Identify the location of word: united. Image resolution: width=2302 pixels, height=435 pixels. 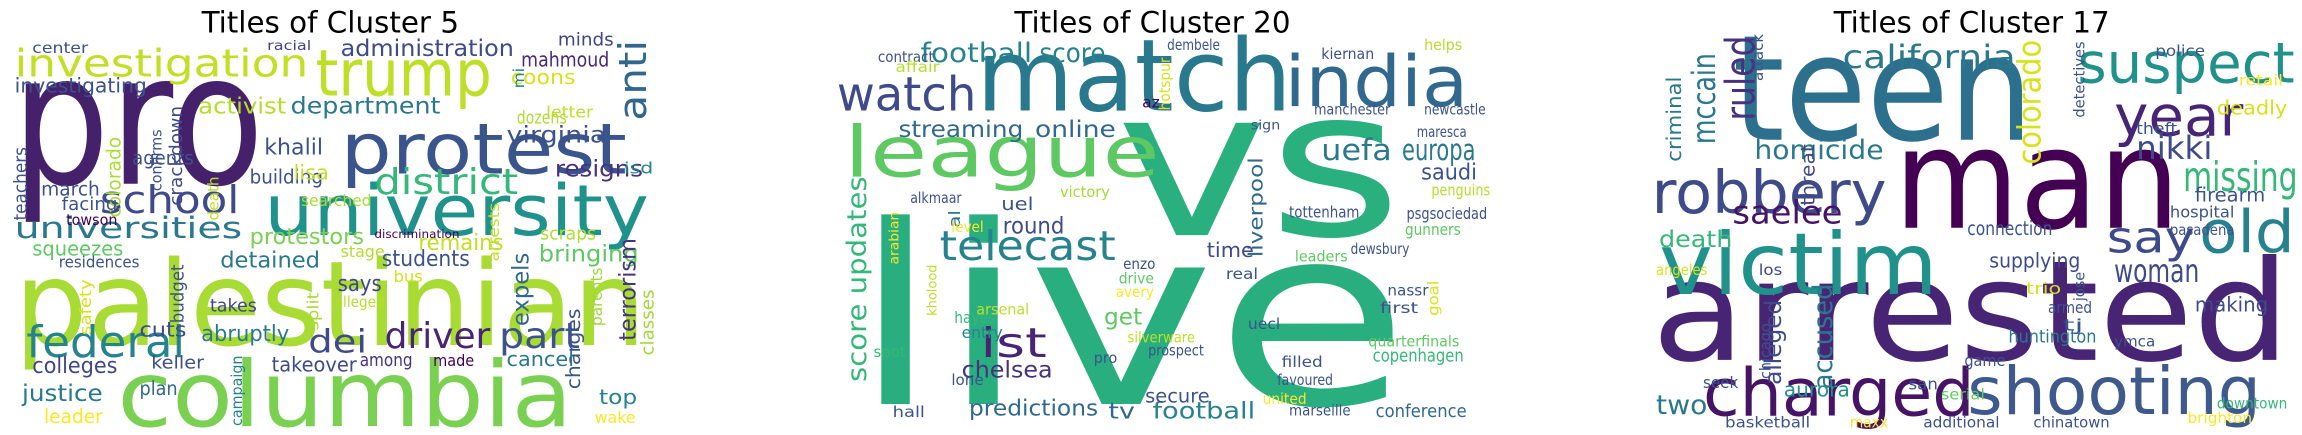
(1285, 399).